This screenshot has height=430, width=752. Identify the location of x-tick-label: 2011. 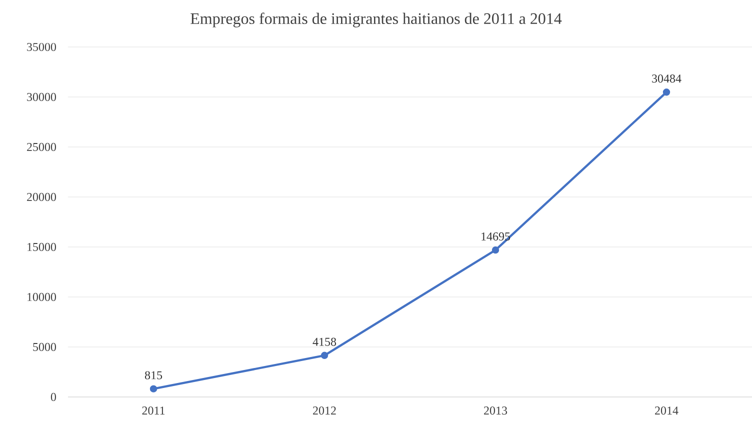
(153, 410).